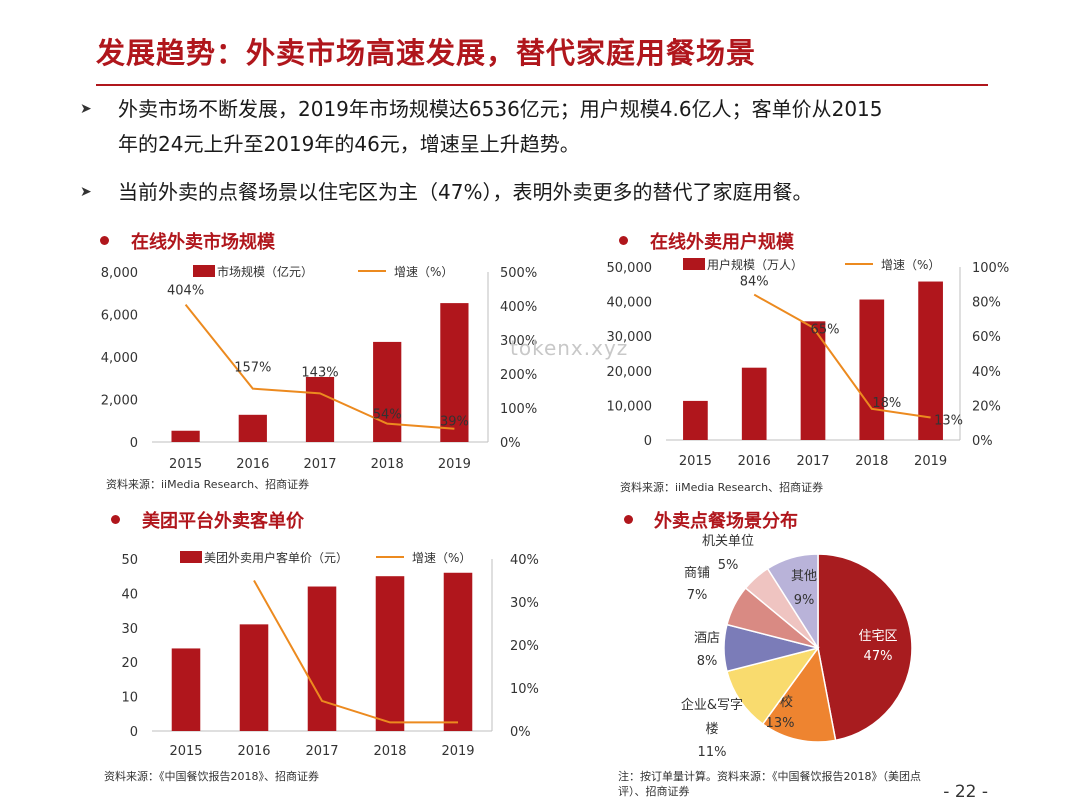 Image resolution: width=1080 pixels, height=810 pixels. I want to click on y-tick-label: 50, so click(129, 560).